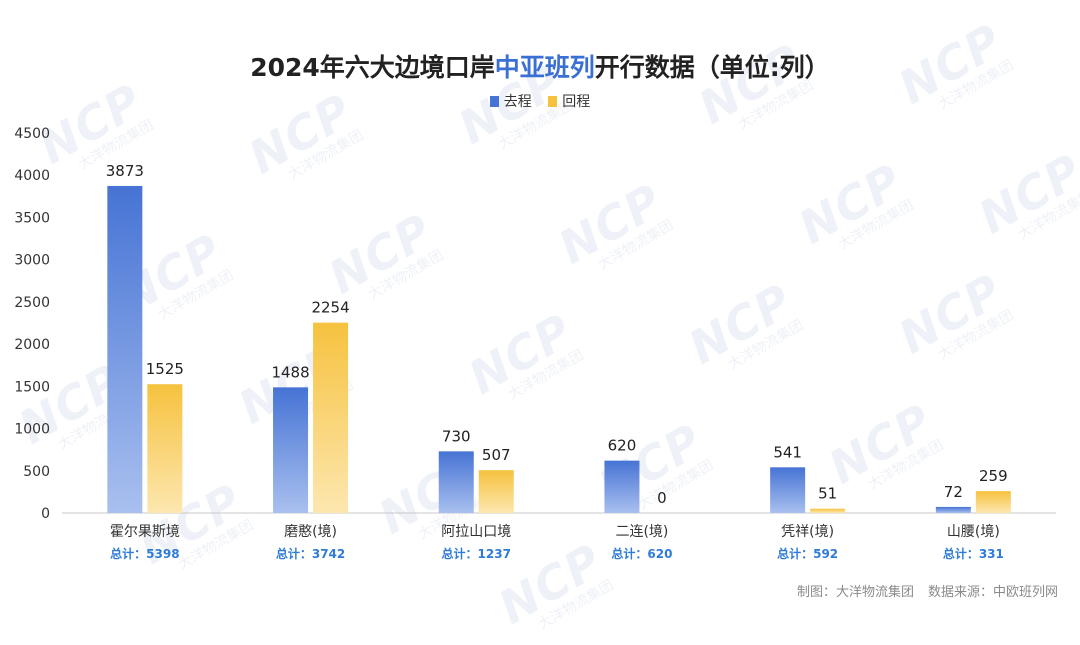 This screenshot has width=1080, height=645. What do you see at coordinates (973, 532) in the screenshot?
I see `x-tick-label-5: 山腰(境)` at bounding box center [973, 532].